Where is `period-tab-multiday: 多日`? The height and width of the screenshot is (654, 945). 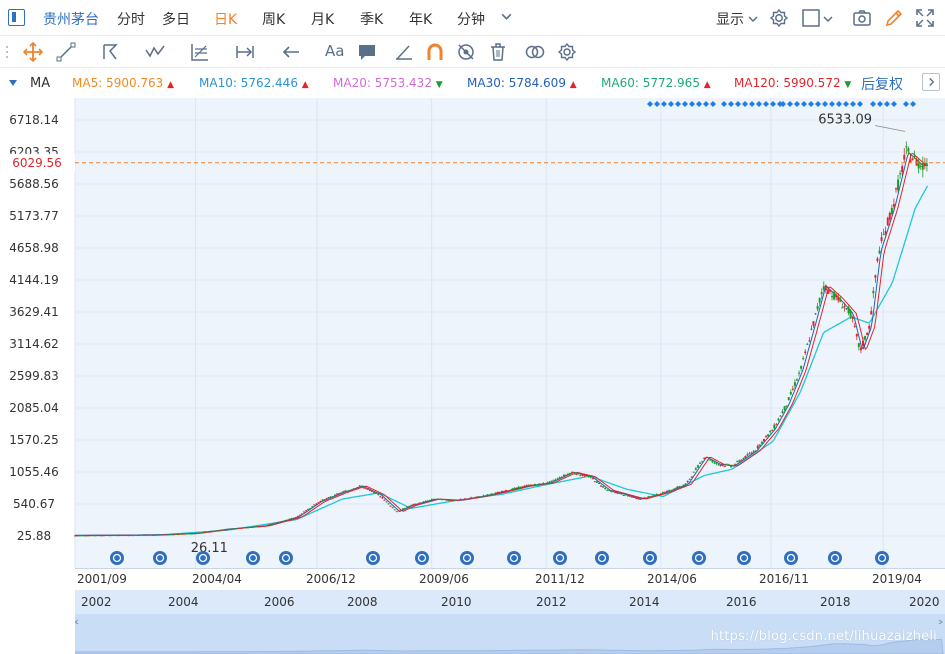
period-tab-multiday: 多日 is located at coordinates (176, 20).